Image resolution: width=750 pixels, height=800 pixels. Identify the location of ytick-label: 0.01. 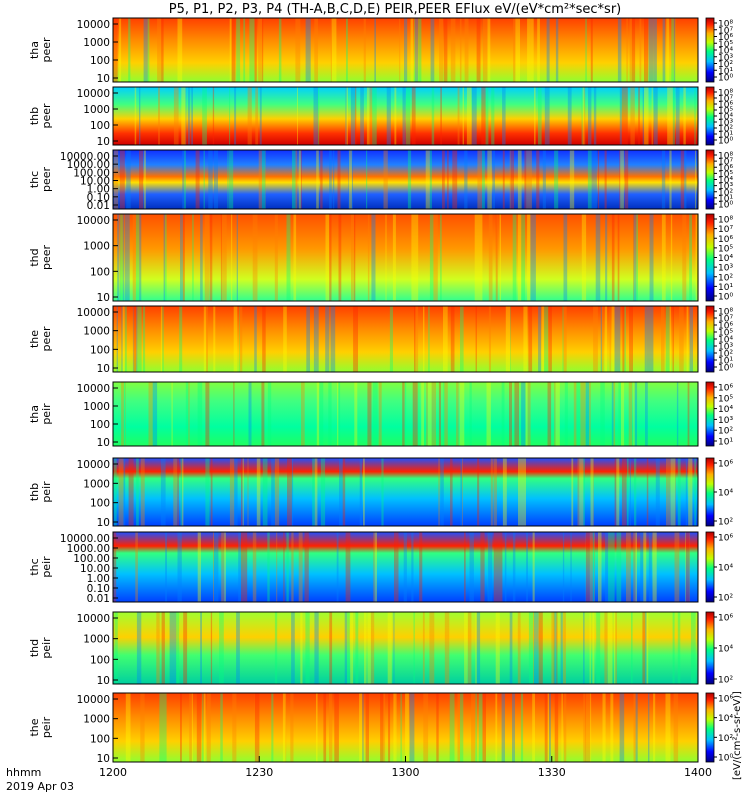
(98, 599).